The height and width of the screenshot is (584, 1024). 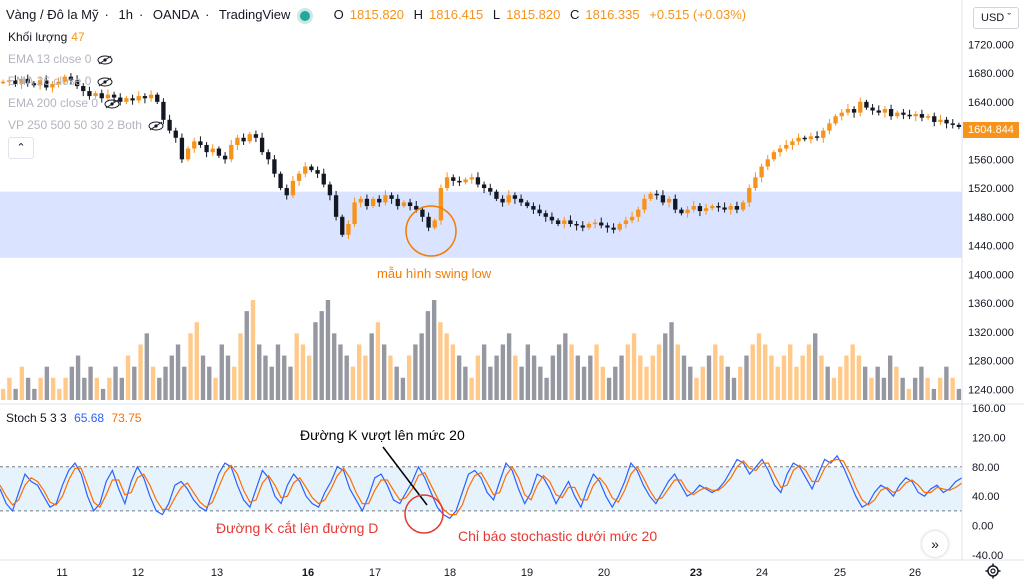 What do you see at coordinates (450, 573) in the screenshot?
I see `time-tick-label: 18` at bounding box center [450, 573].